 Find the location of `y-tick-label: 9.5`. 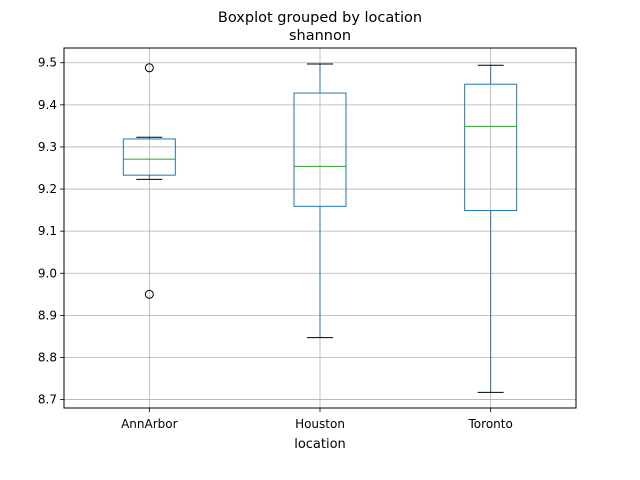

y-tick-label: 9.5 is located at coordinates (47, 63).